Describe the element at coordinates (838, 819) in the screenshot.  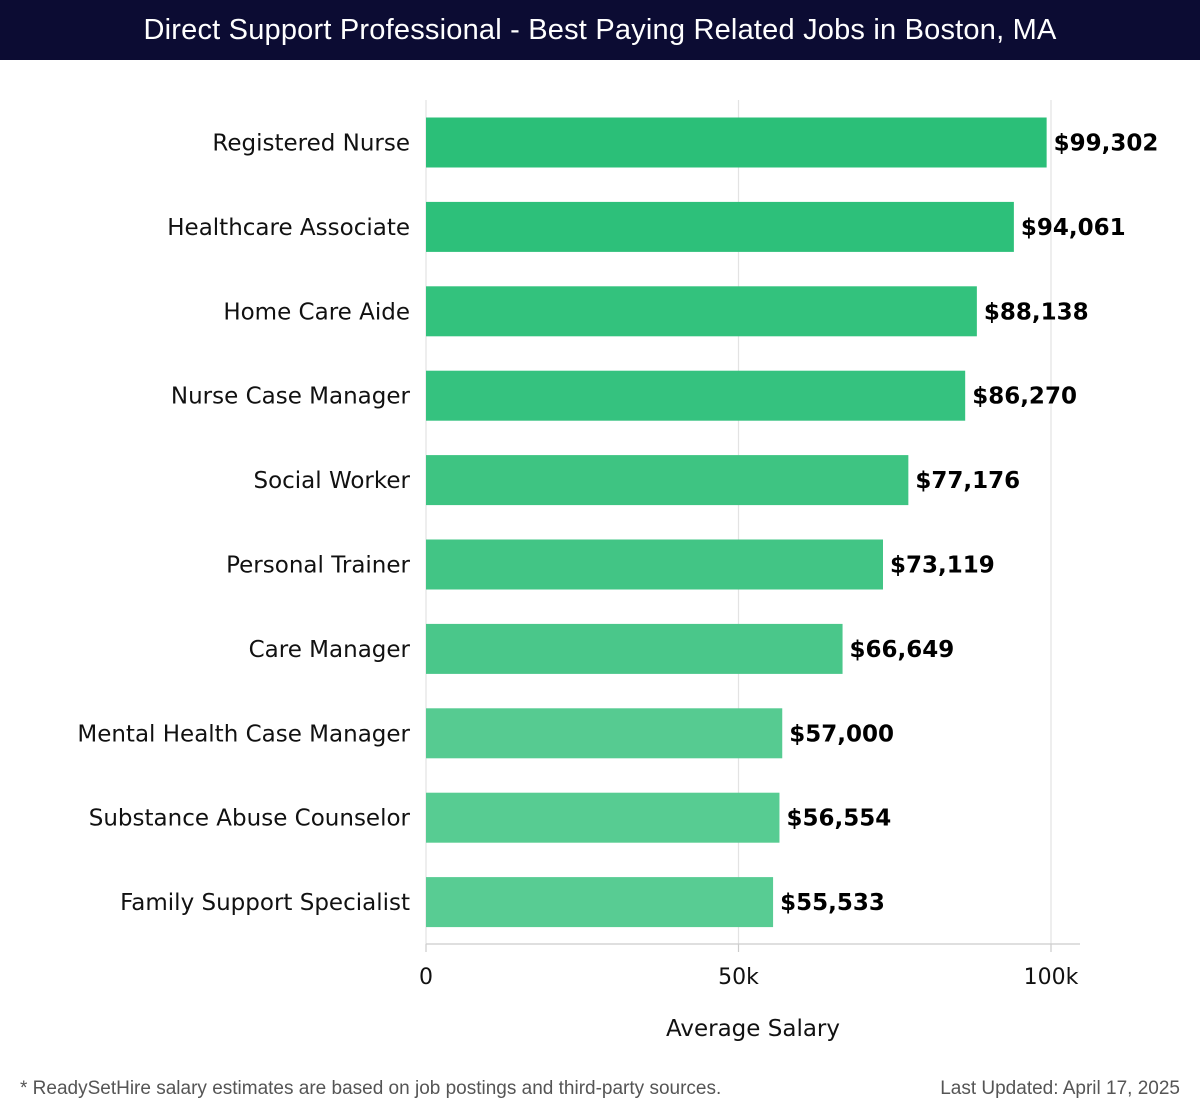
I see `value-label: $56,554` at that location.